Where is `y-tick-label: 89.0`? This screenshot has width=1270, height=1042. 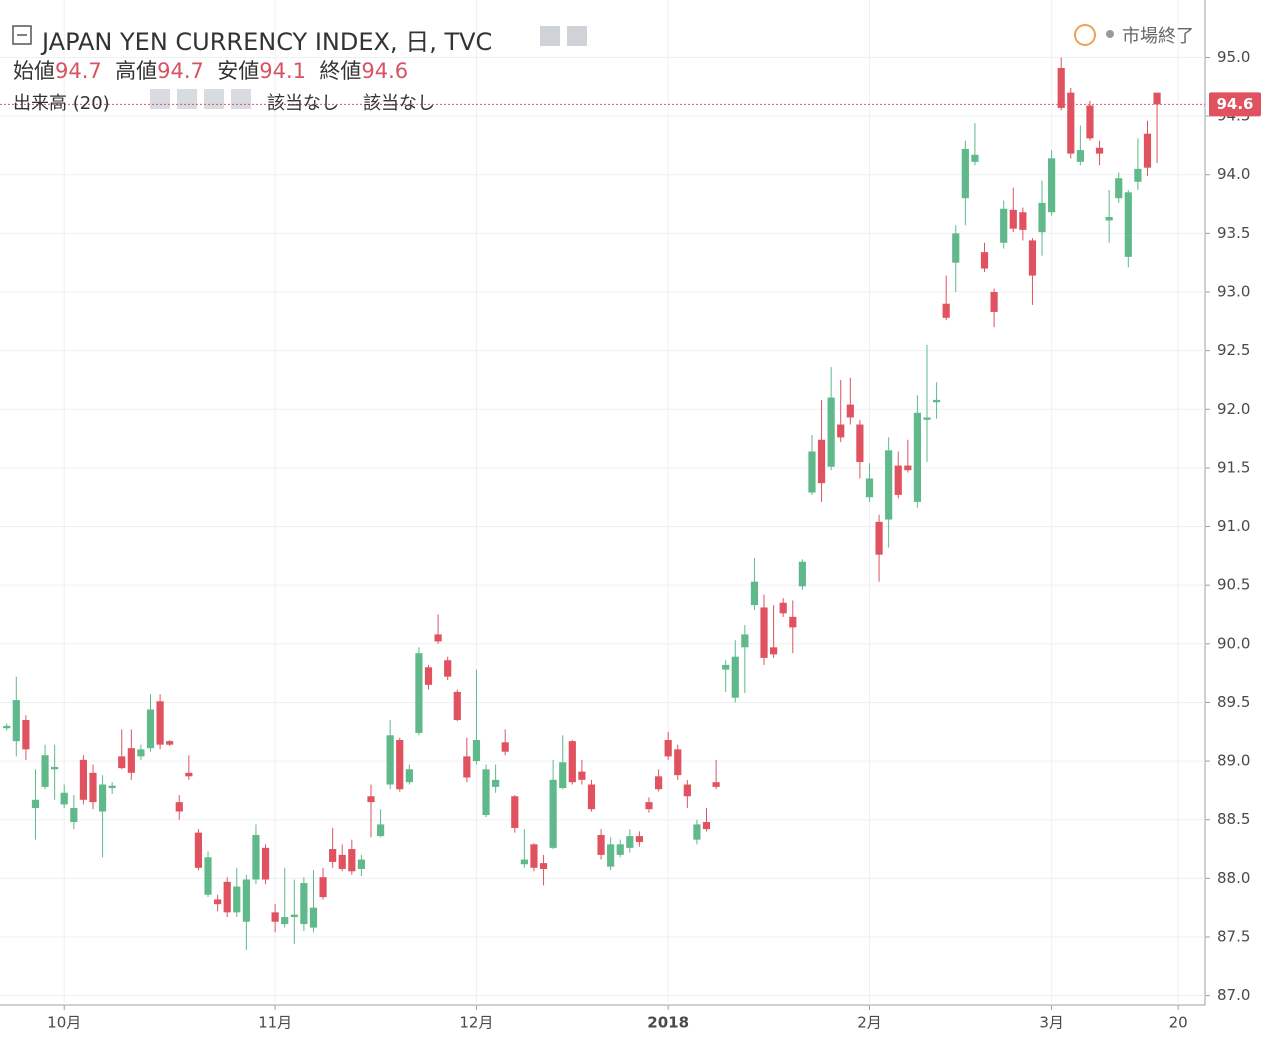
y-tick-label: 89.0 is located at coordinates (1233, 761).